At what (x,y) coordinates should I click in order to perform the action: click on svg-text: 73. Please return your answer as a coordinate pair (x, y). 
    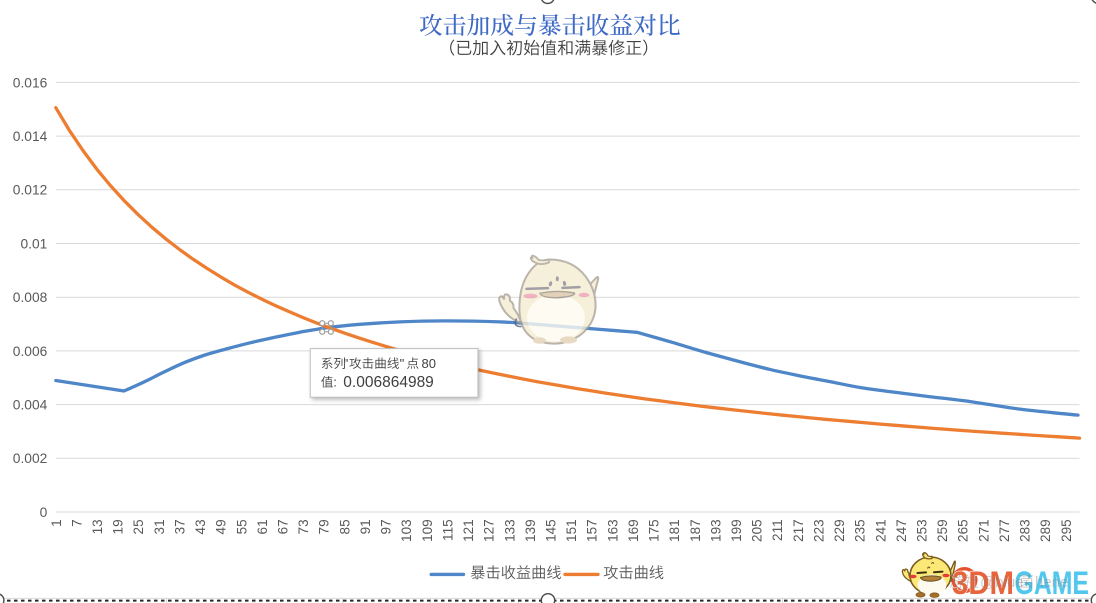
    Looking at the image, I should click on (303, 526).